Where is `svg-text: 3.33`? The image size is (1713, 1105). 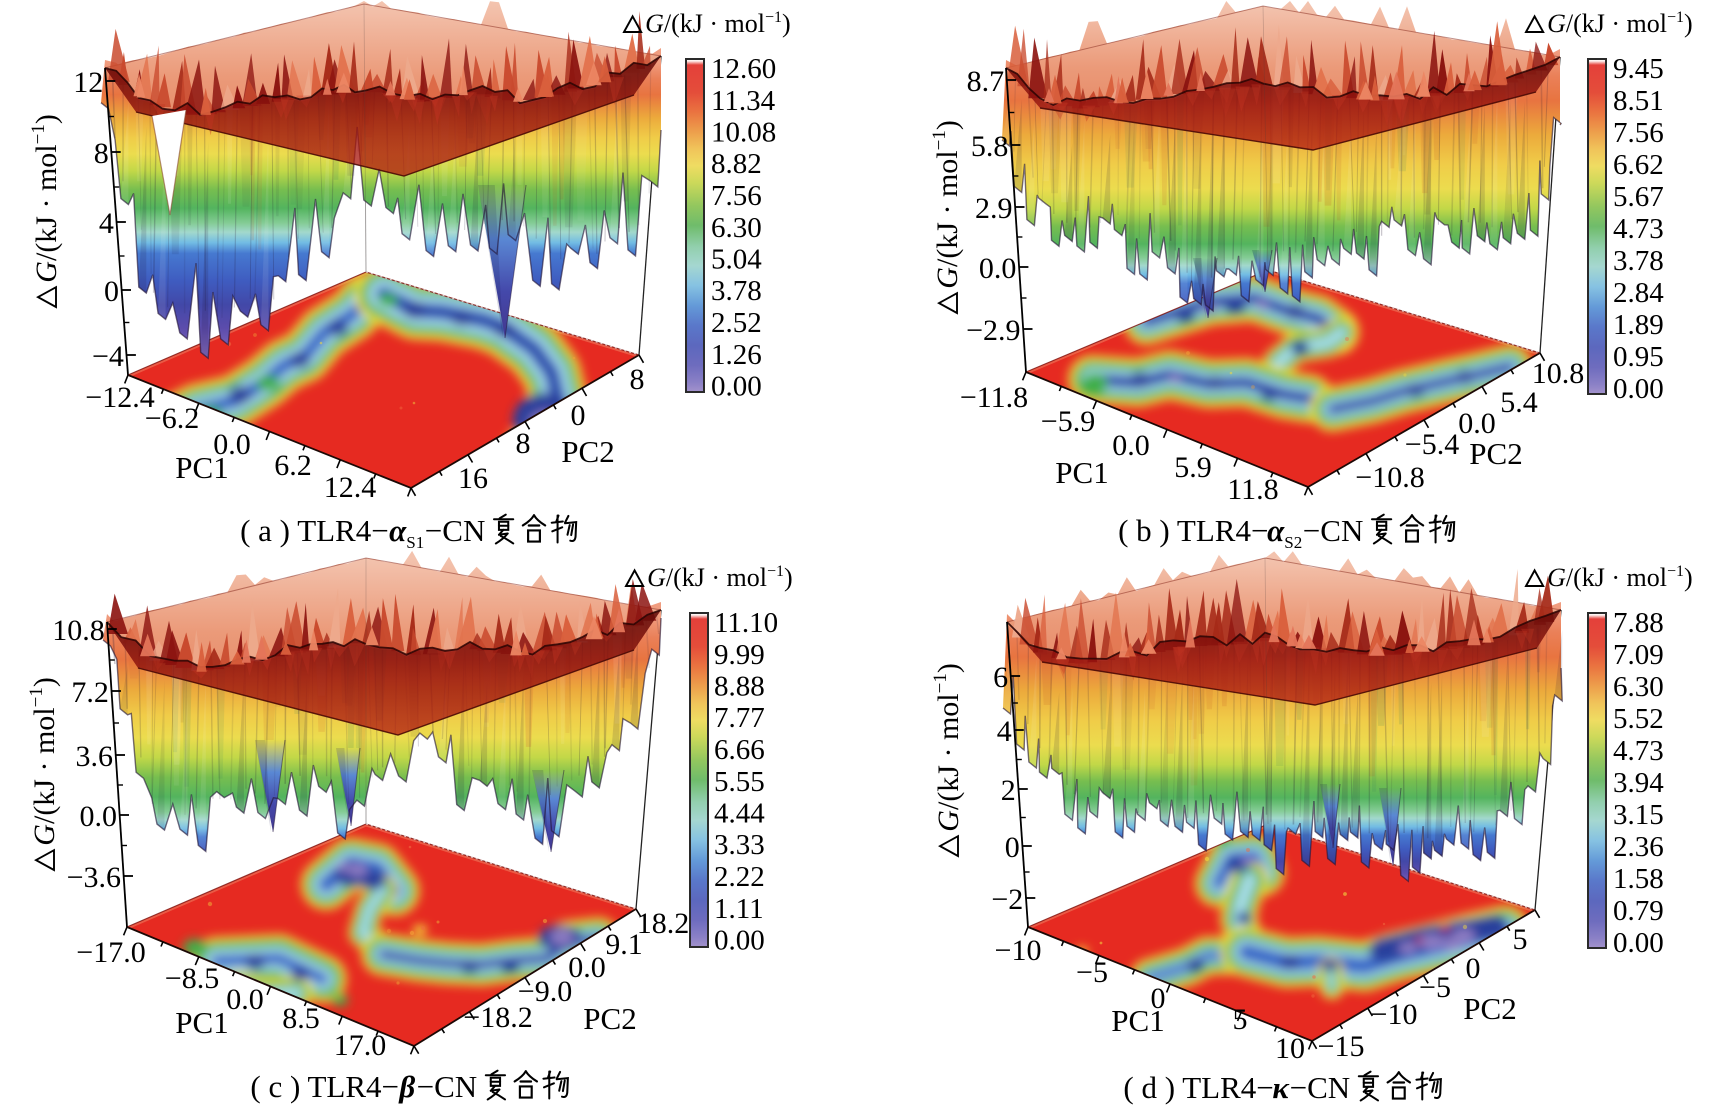
svg-text: 3.33 is located at coordinates (739, 845).